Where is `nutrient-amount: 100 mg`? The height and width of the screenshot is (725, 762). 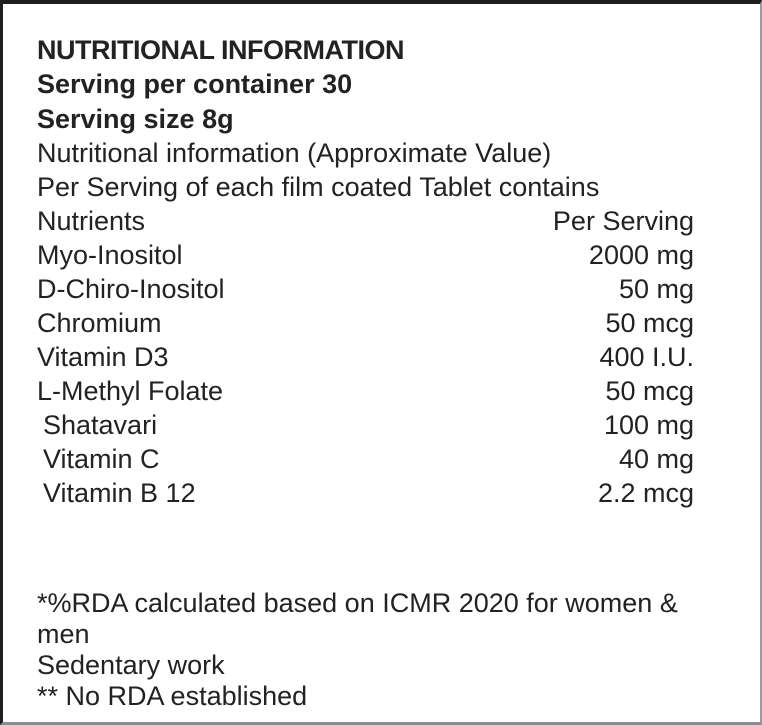
nutrient-amount: 100 mg is located at coordinates (648, 425).